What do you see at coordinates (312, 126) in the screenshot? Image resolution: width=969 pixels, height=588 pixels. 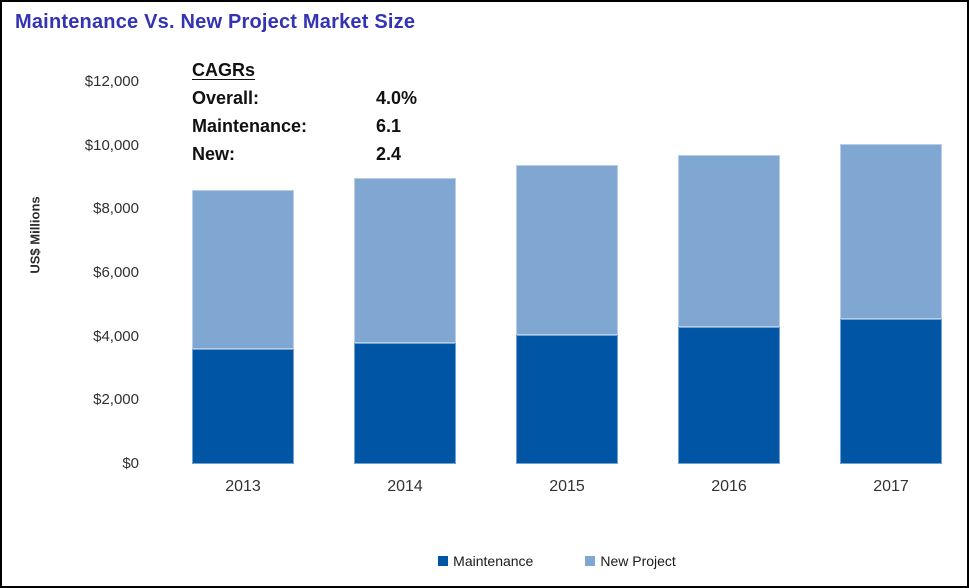 I see `cagr-row-maintenance: Maintenance: 6.1` at bounding box center [312, 126].